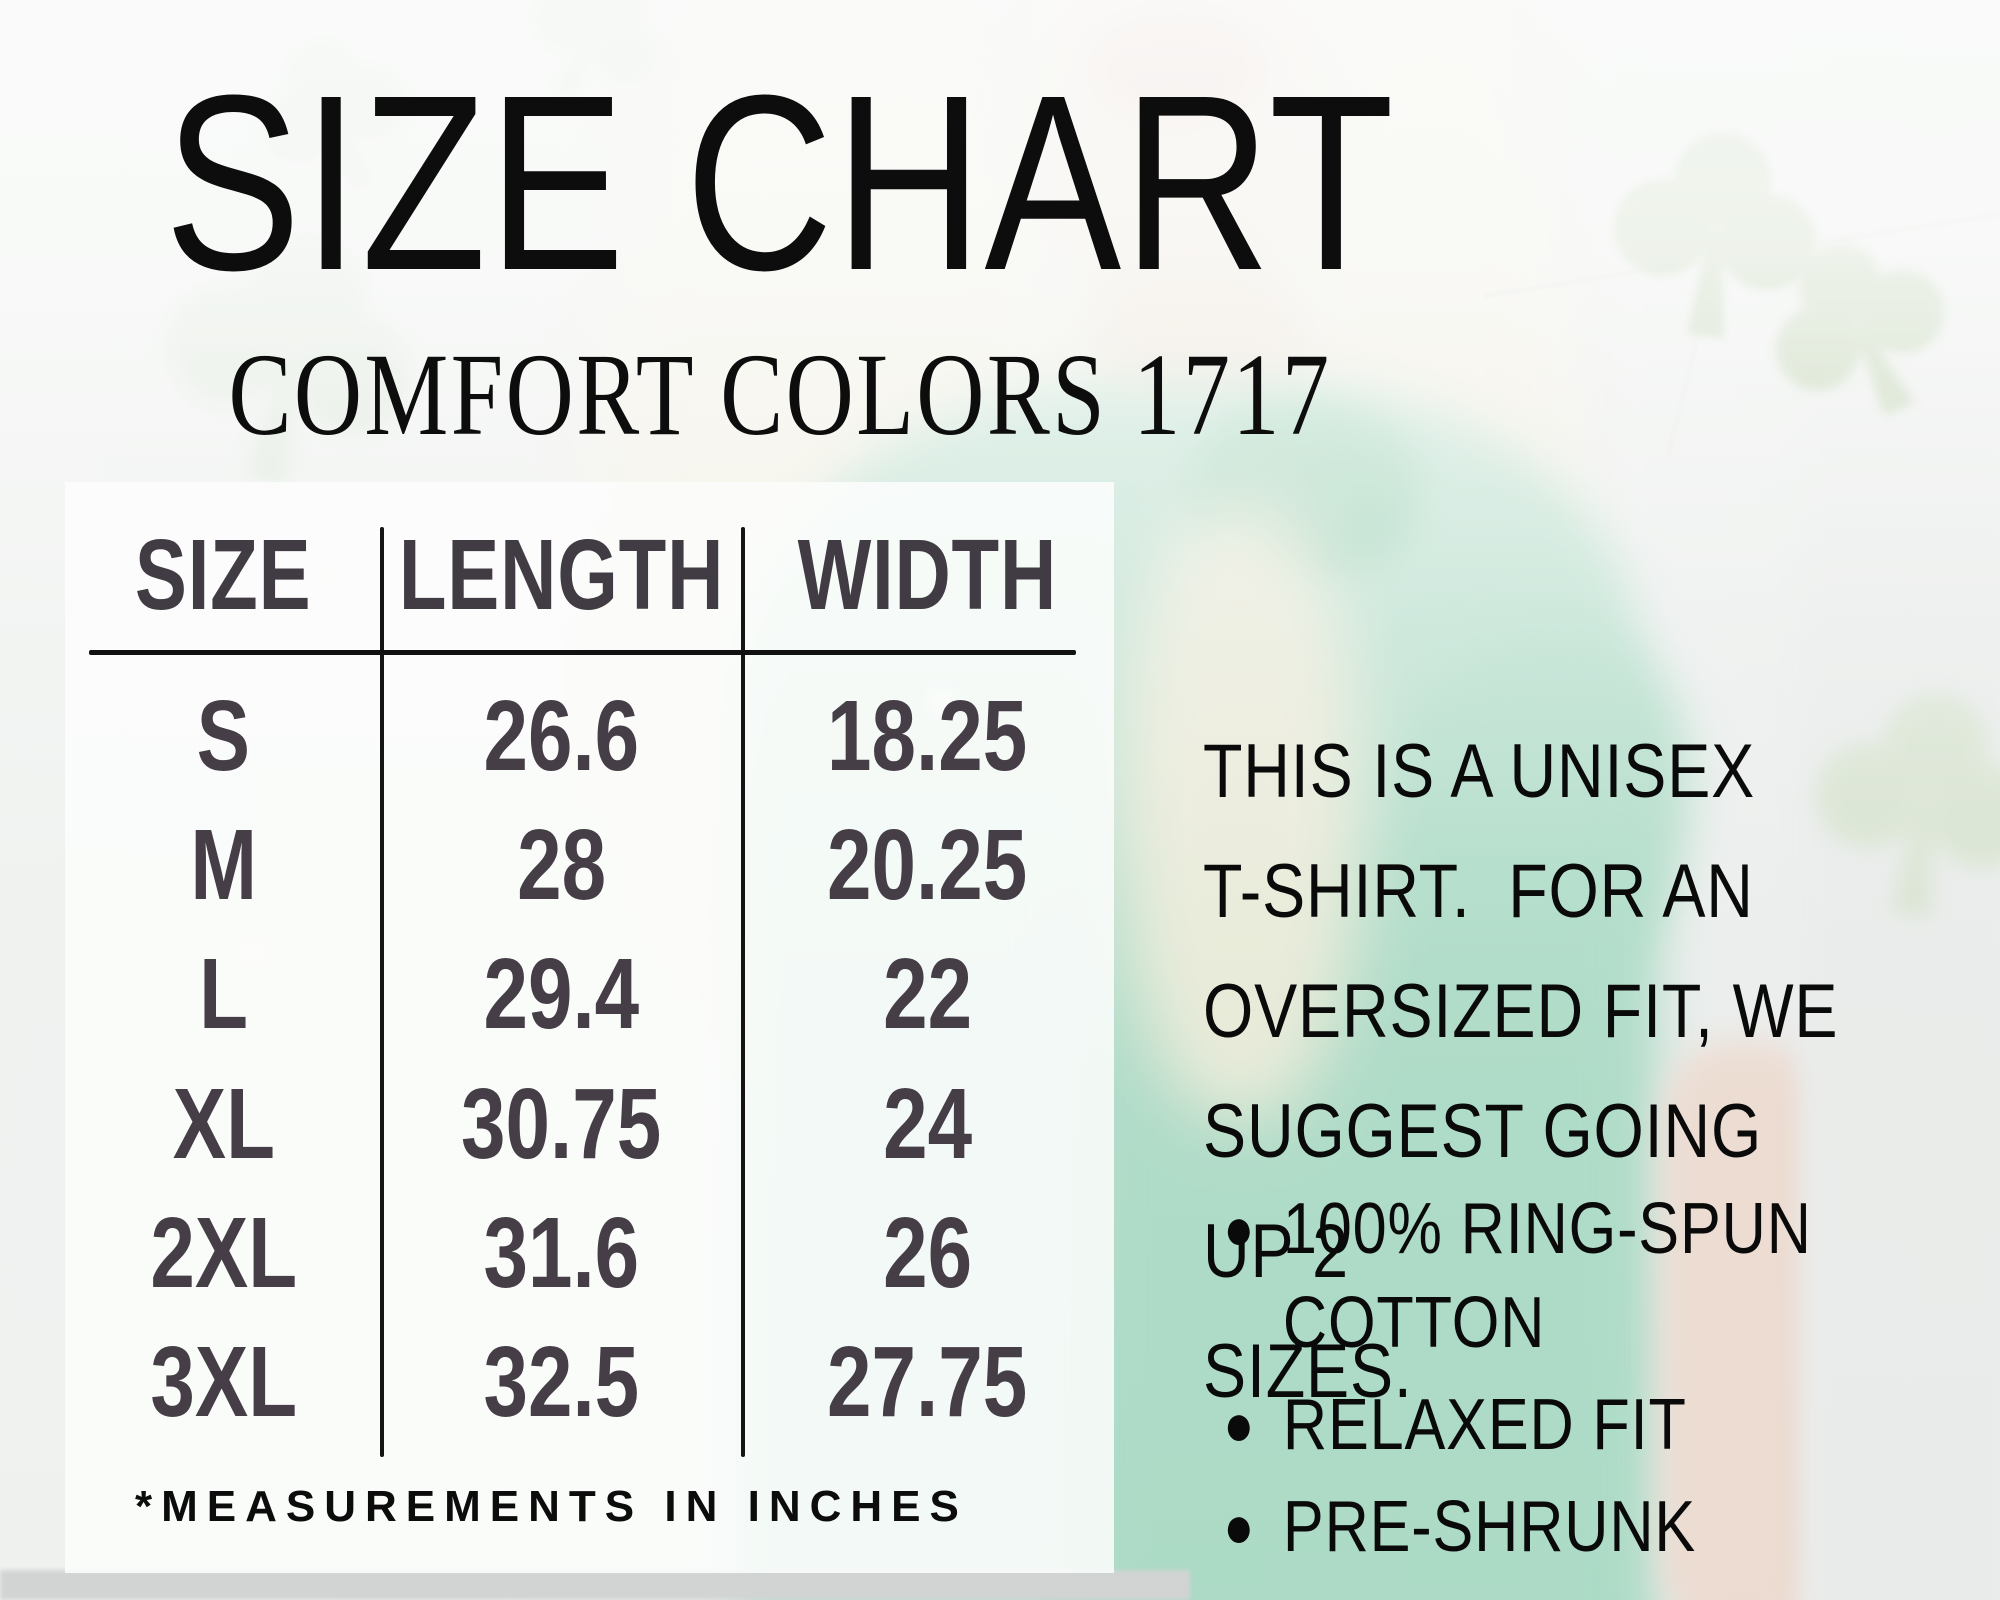 The image size is (2000, 1600). Describe the element at coordinates (1489, 1527) in the screenshot. I see `feature-text: PRE-SHRUNK` at that location.